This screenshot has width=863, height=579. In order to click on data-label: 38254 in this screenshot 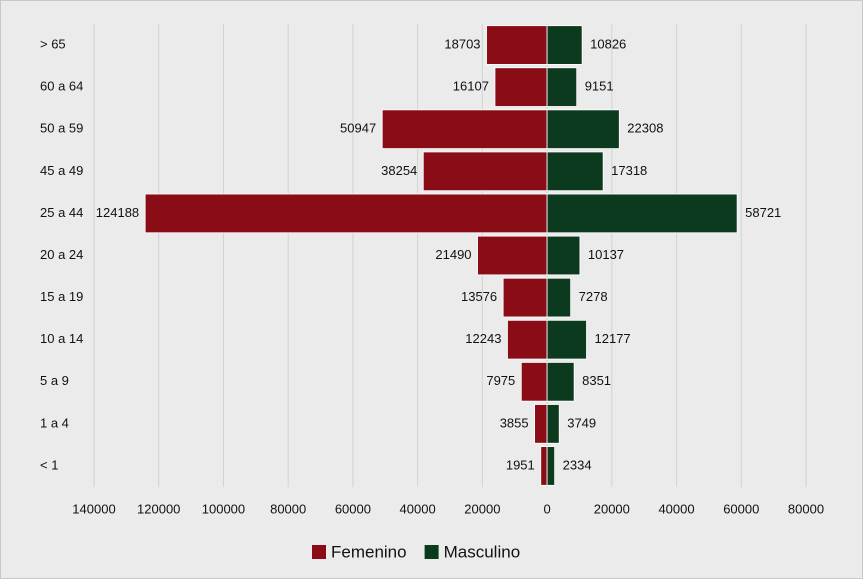, I will do `click(399, 170)`.